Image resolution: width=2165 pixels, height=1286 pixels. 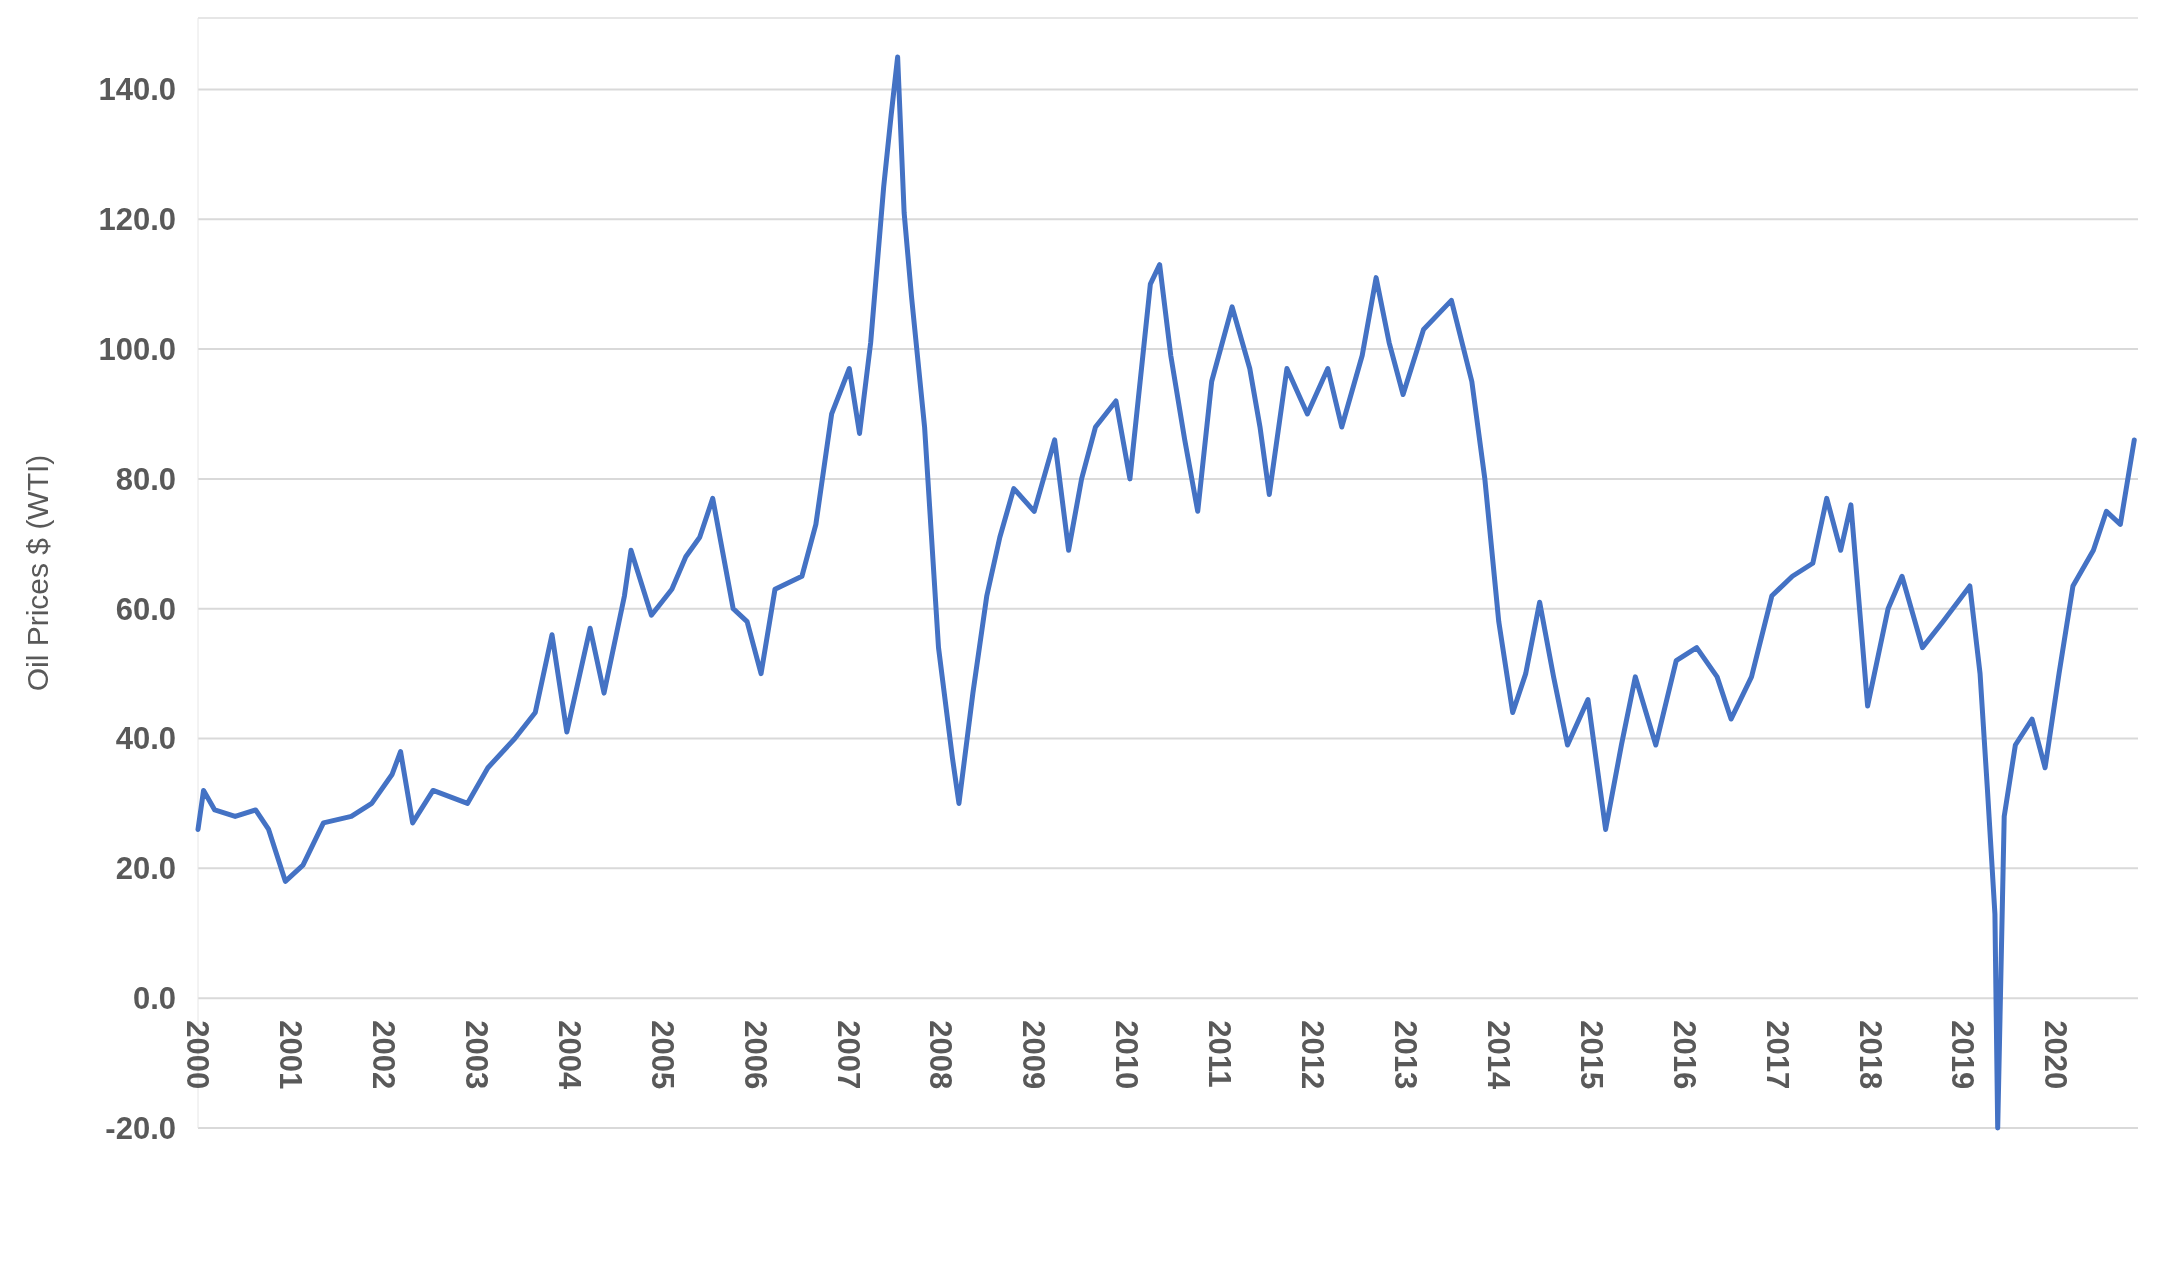 I want to click on x-tick-label: 2014, so click(x=1498, y=1055).